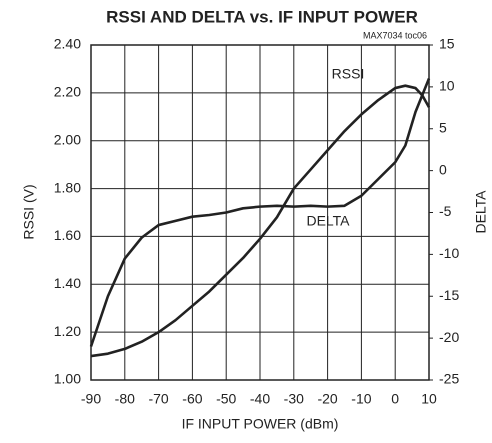  I want to click on y-tick-label: 1.20, so click(67, 331).